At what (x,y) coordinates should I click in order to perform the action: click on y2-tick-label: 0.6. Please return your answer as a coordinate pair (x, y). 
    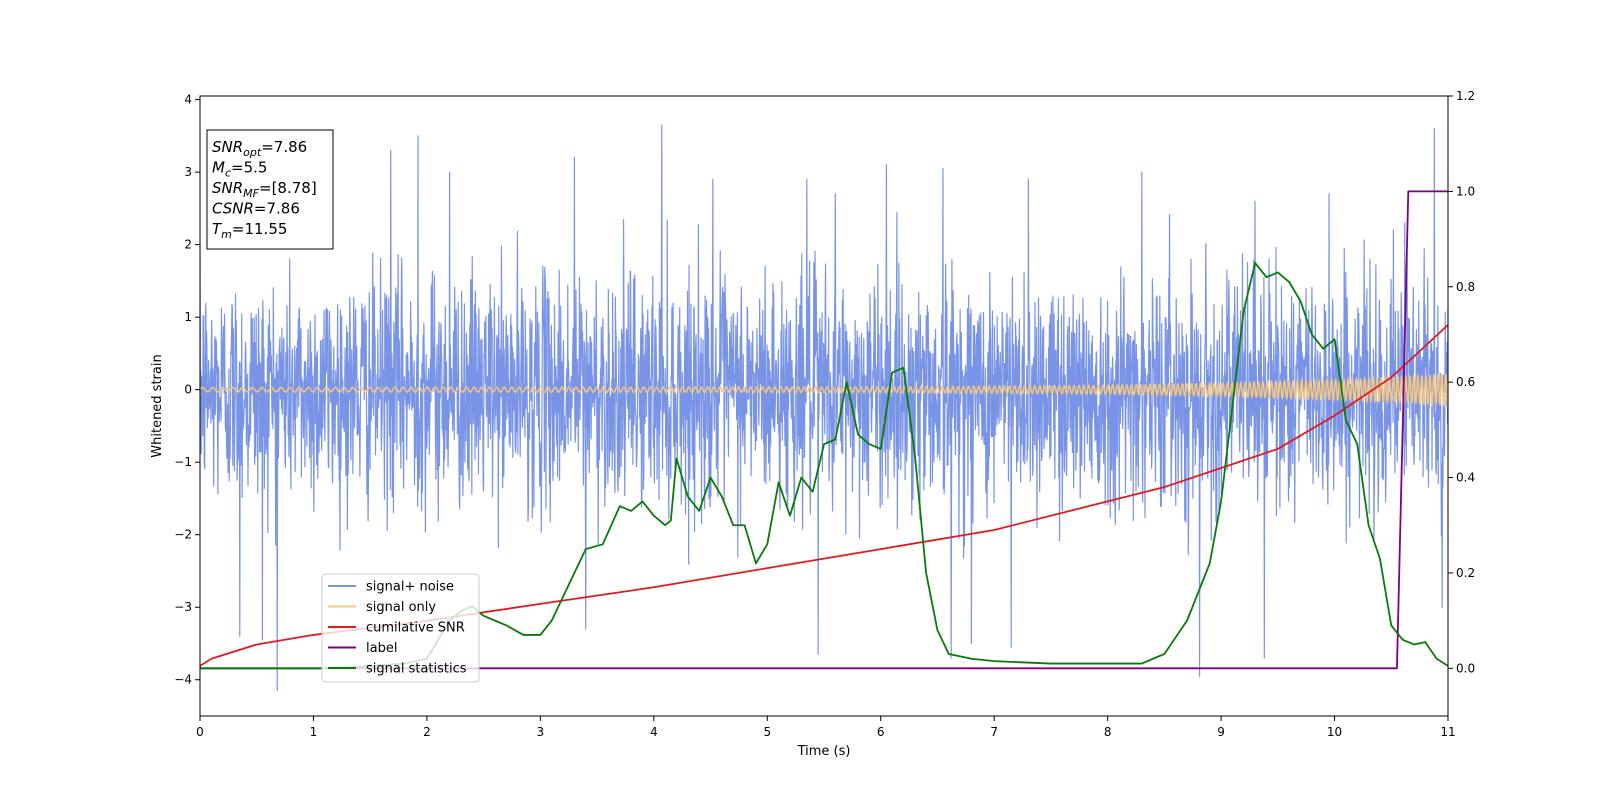
    Looking at the image, I should click on (1465, 382).